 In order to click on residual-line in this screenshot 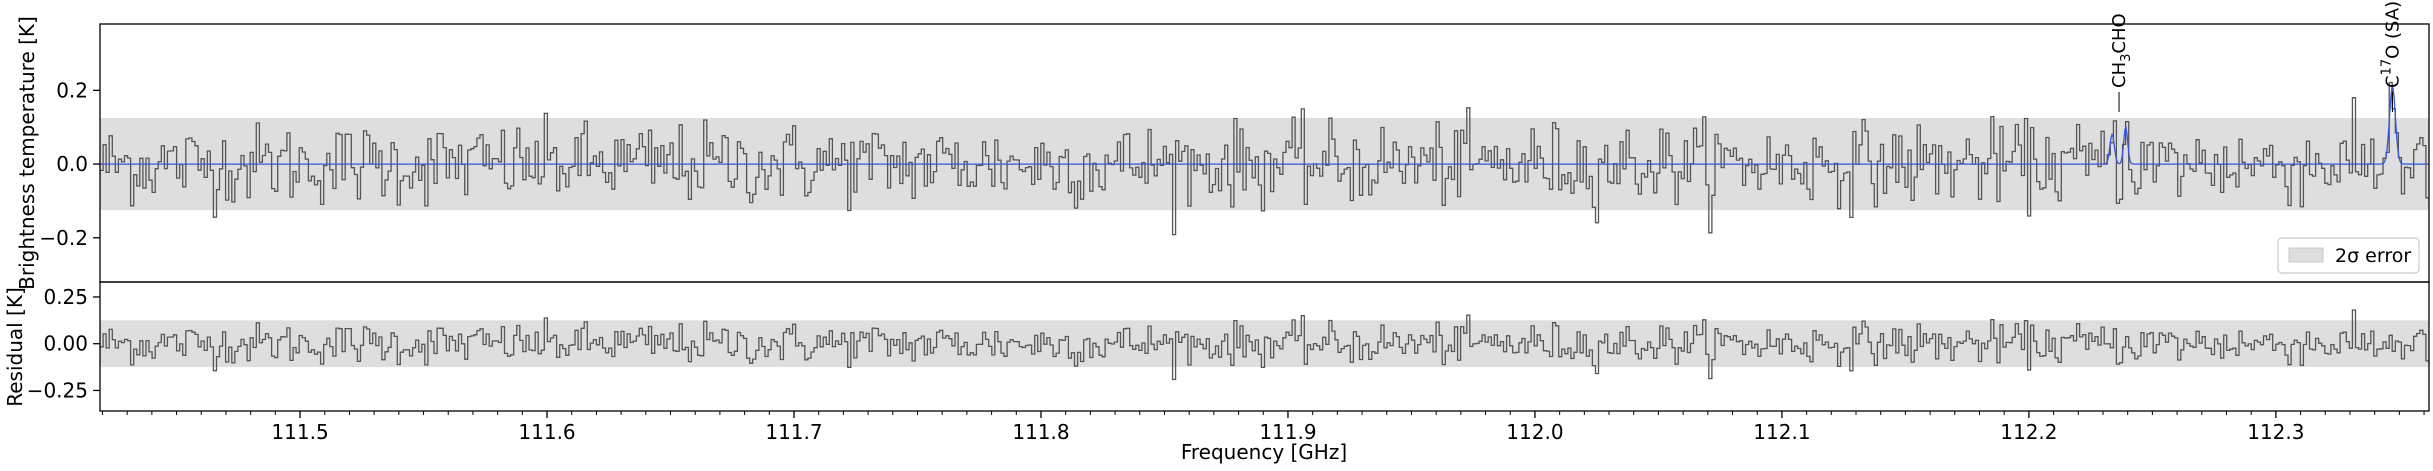, I will do `click(1264, 345)`.